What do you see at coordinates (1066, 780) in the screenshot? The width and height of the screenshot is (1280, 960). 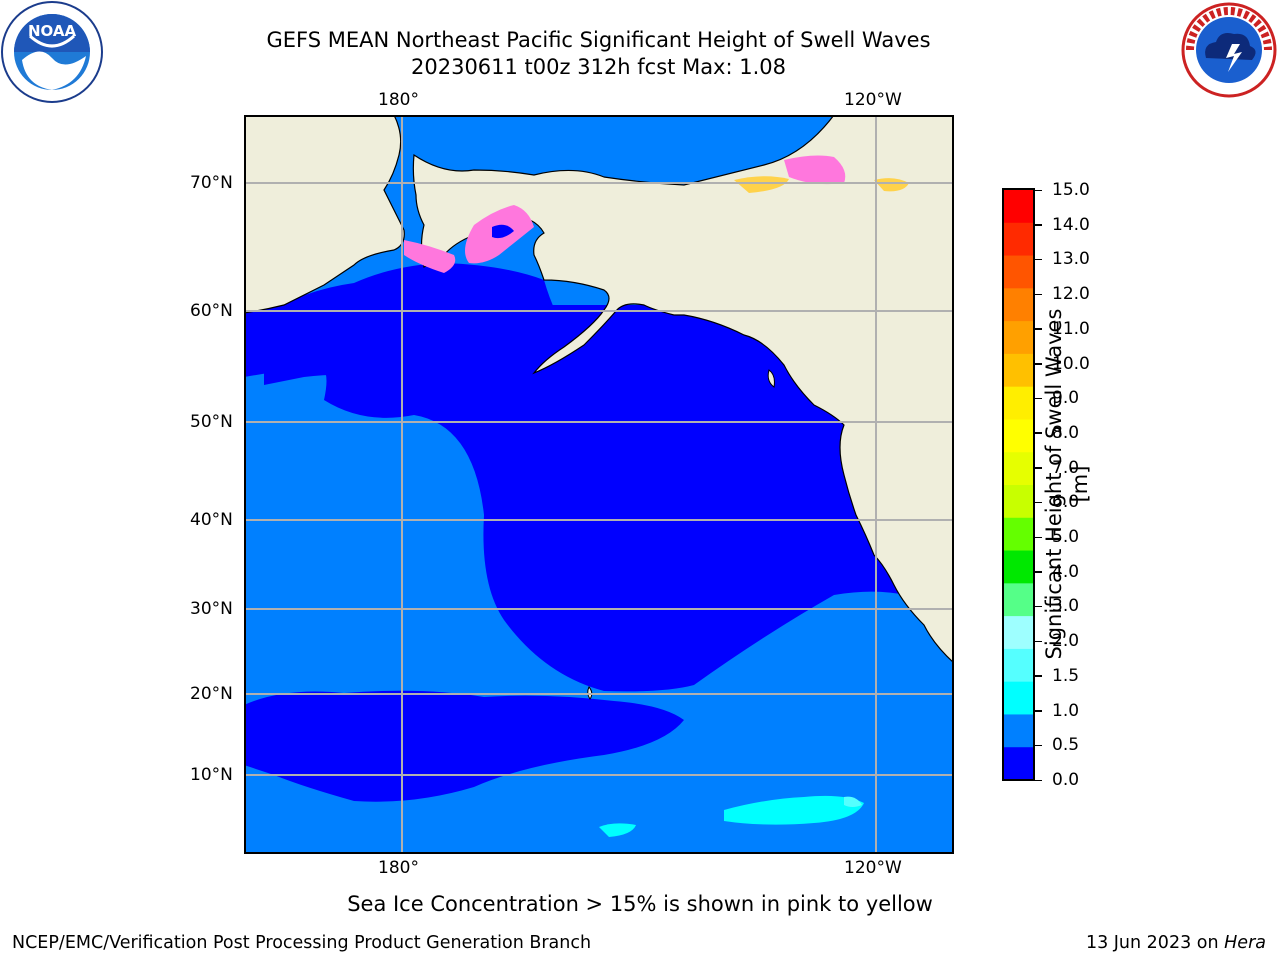 I see `colorbar-tick-label: 0.0` at bounding box center [1066, 780].